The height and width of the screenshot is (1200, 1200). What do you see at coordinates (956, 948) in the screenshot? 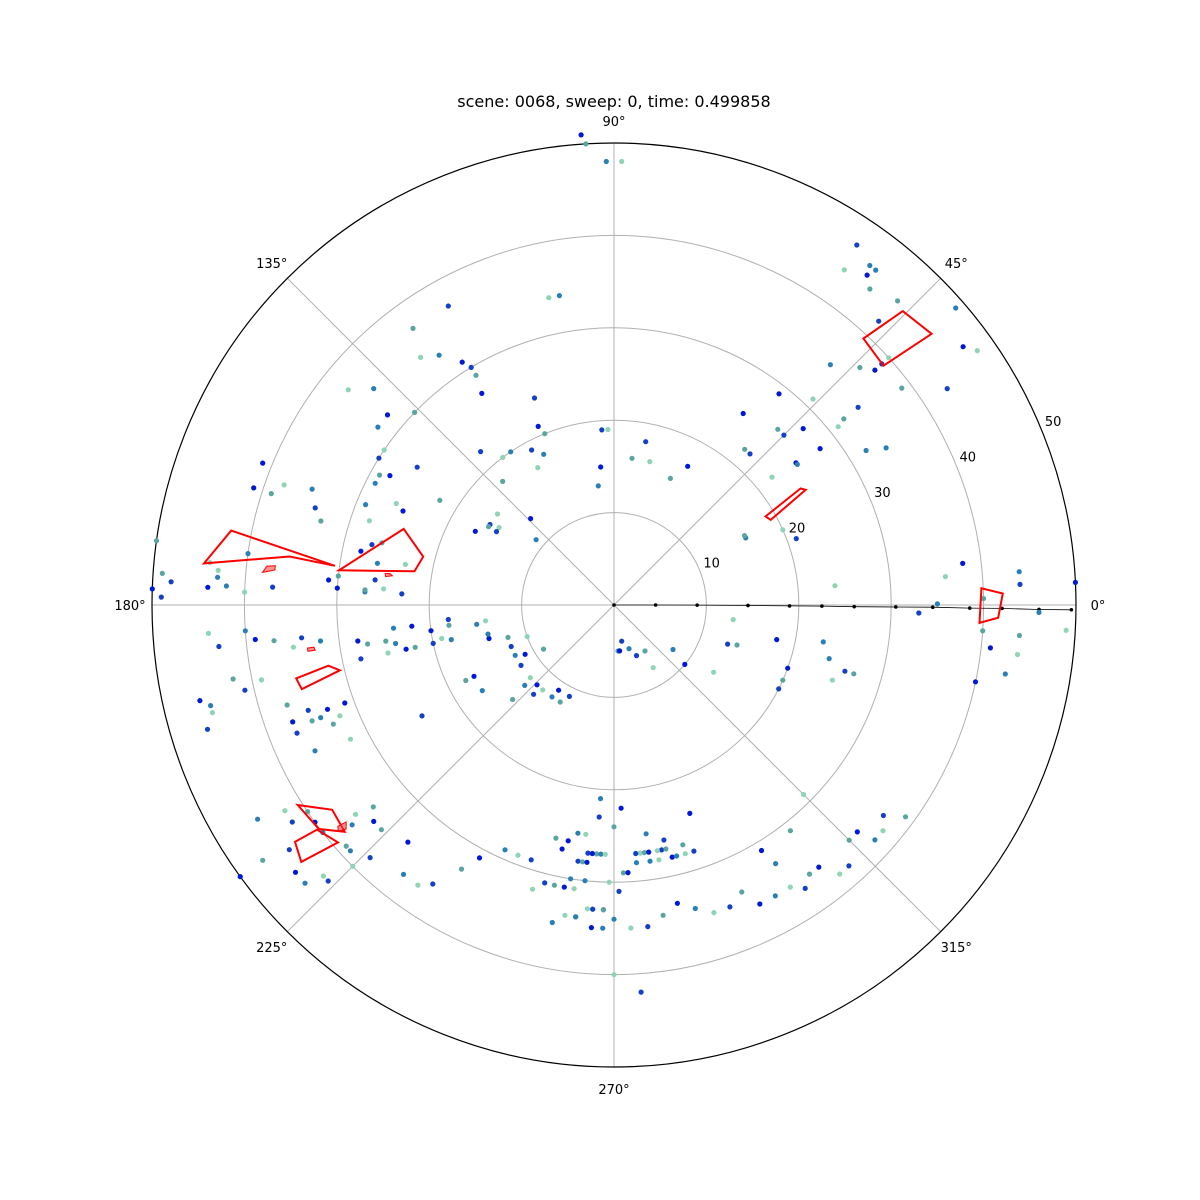
I see `angle-tick-label: 315°` at bounding box center [956, 948].